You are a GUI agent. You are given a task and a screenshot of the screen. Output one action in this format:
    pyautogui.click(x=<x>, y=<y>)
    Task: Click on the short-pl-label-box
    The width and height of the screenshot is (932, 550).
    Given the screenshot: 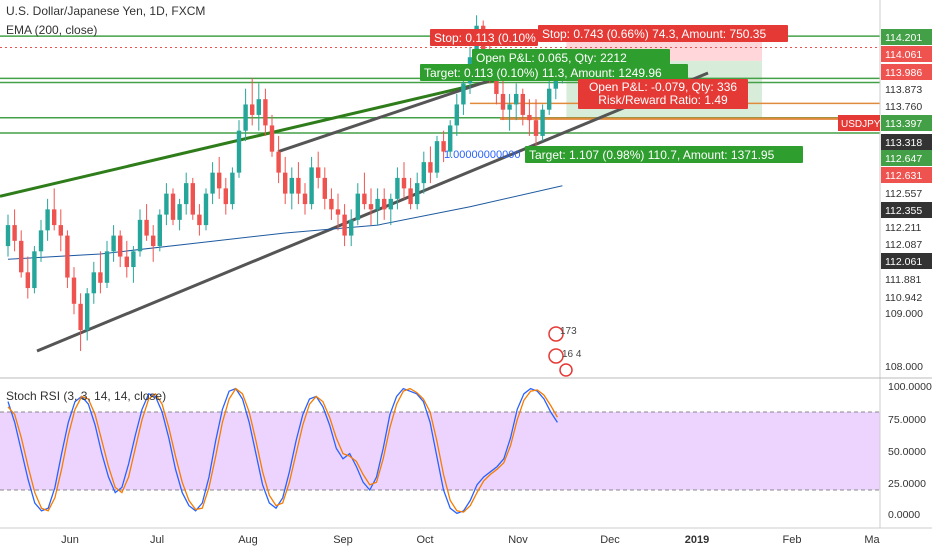 What is the action you would take?
    pyautogui.click(x=571, y=57)
    